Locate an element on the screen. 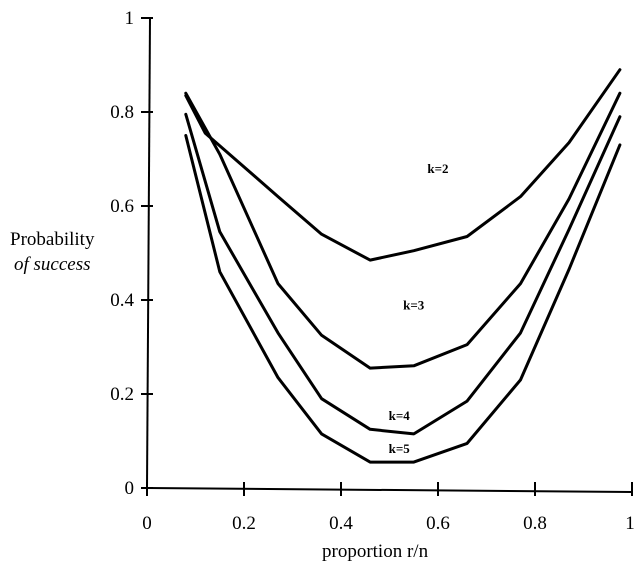 The width and height of the screenshot is (639, 567). series-label-k-2: k=2 is located at coordinates (437, 168).